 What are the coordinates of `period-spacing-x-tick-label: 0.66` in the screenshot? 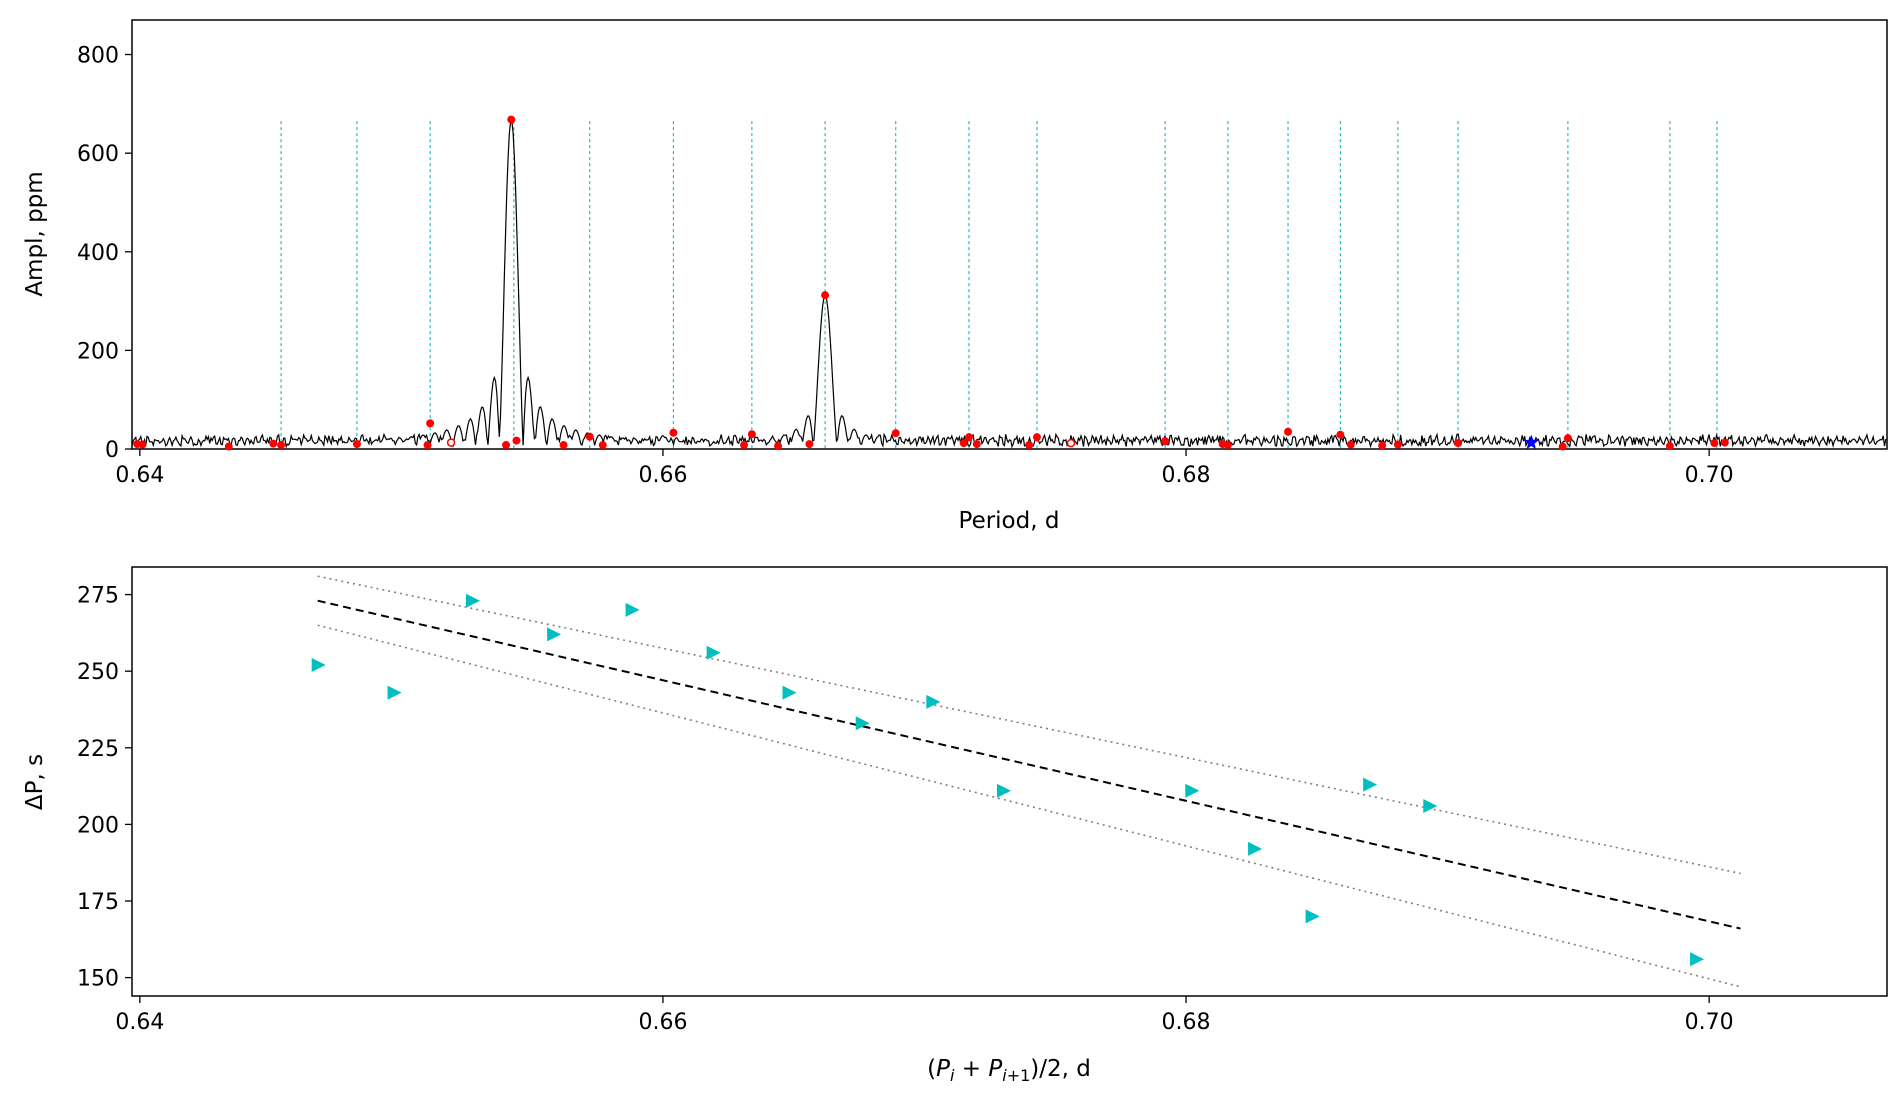 It's located at (662, 1022).